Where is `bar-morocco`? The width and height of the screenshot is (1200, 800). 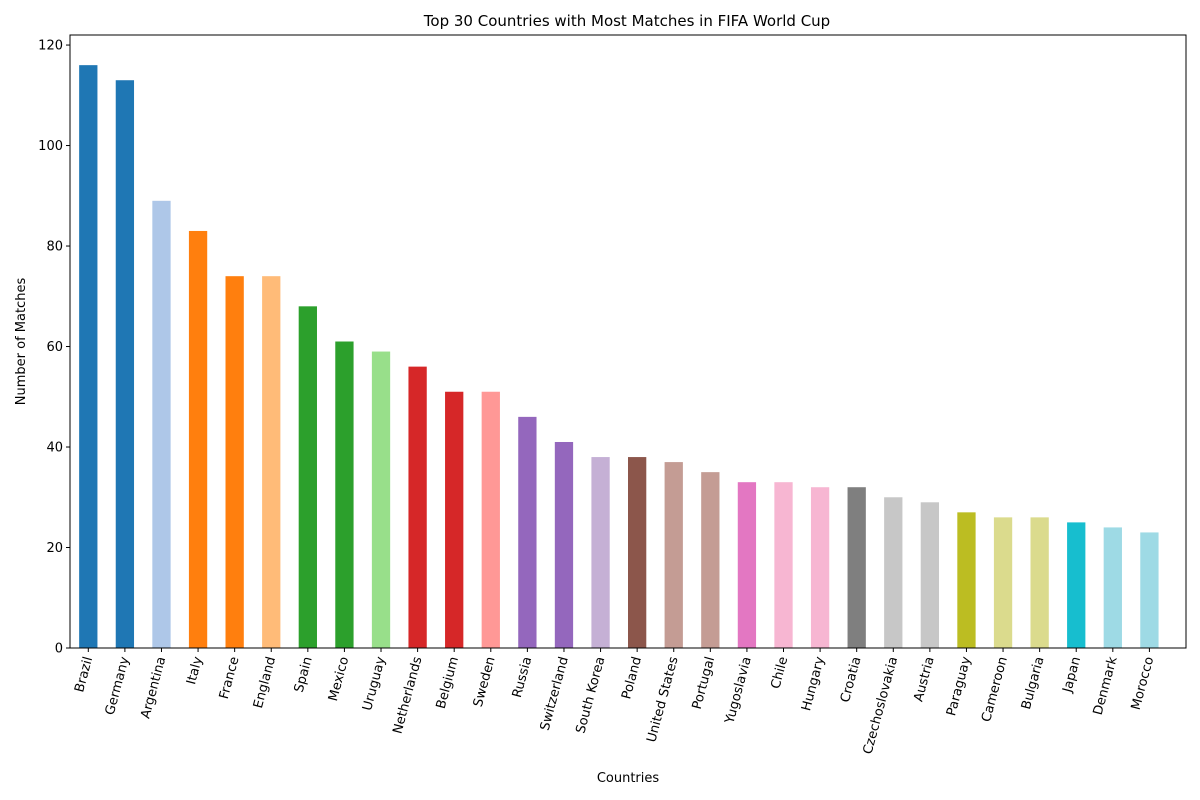
bar-morocco is located at coordinates (1149, 590).